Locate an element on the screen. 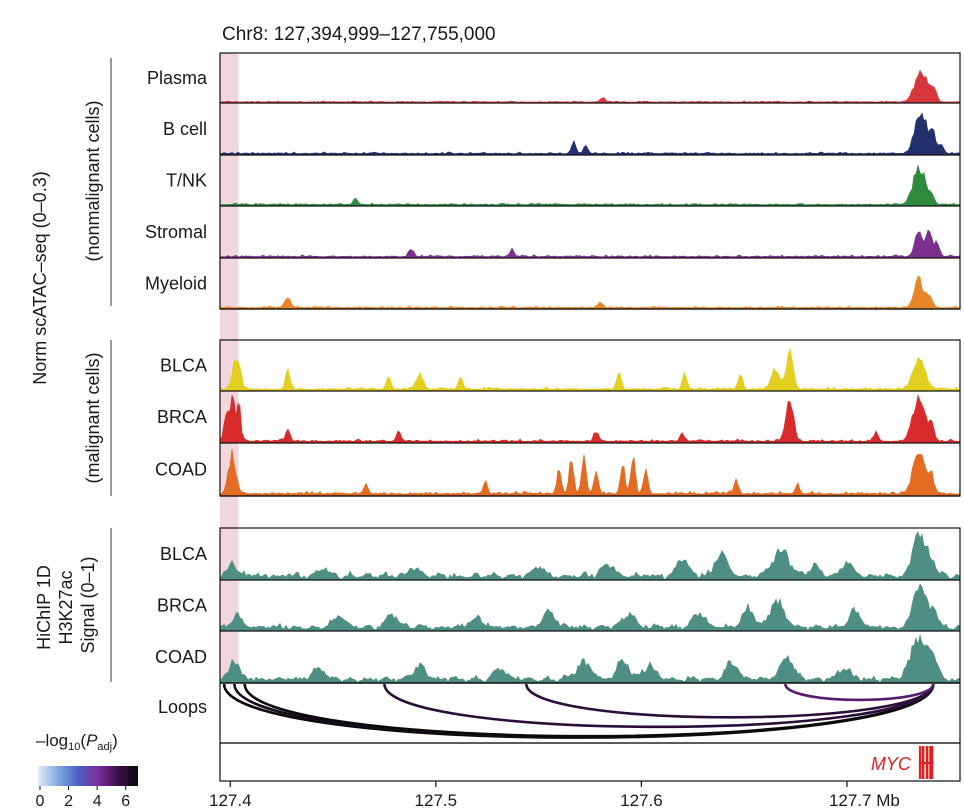 The image size is (964, 811). group-label-hichip: HiChIP 1D H3K27ac Signal (0–1) is located at coordinates (66, 604).